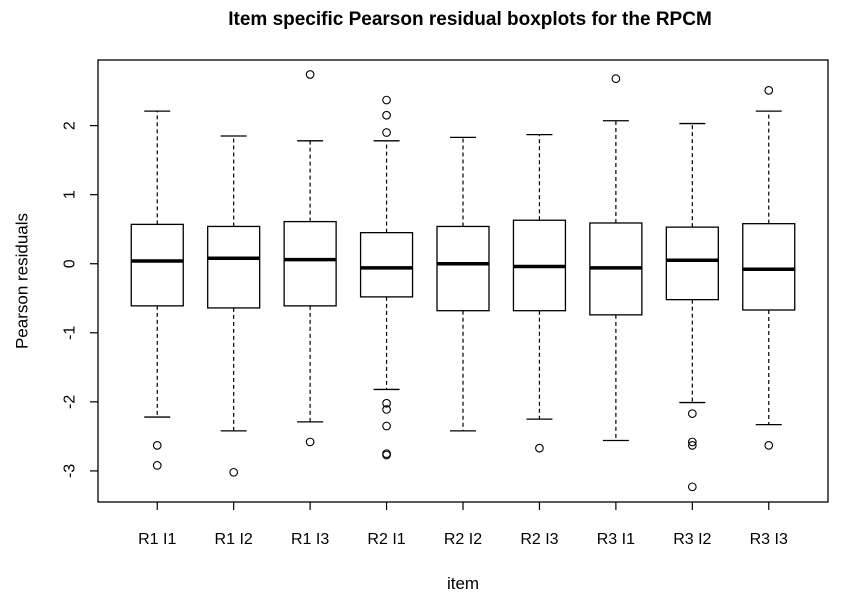 The height and width of the screenshot is (595, 850). Describe the element at coordinates (22, 281) in the screenshot. I see `y-axis-label: Pearson residuals` at that location.